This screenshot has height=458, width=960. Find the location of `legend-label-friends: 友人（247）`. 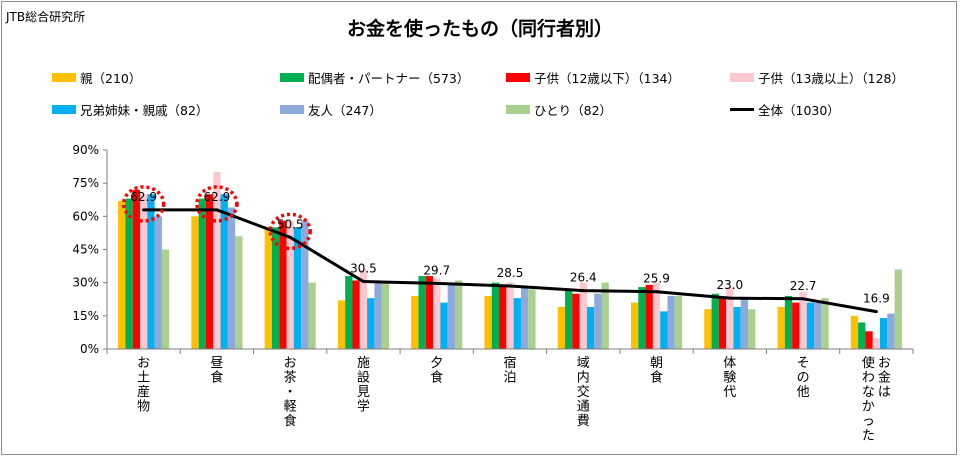

legend-label-friends: 友人（247） is located at coordinates (345, 110).